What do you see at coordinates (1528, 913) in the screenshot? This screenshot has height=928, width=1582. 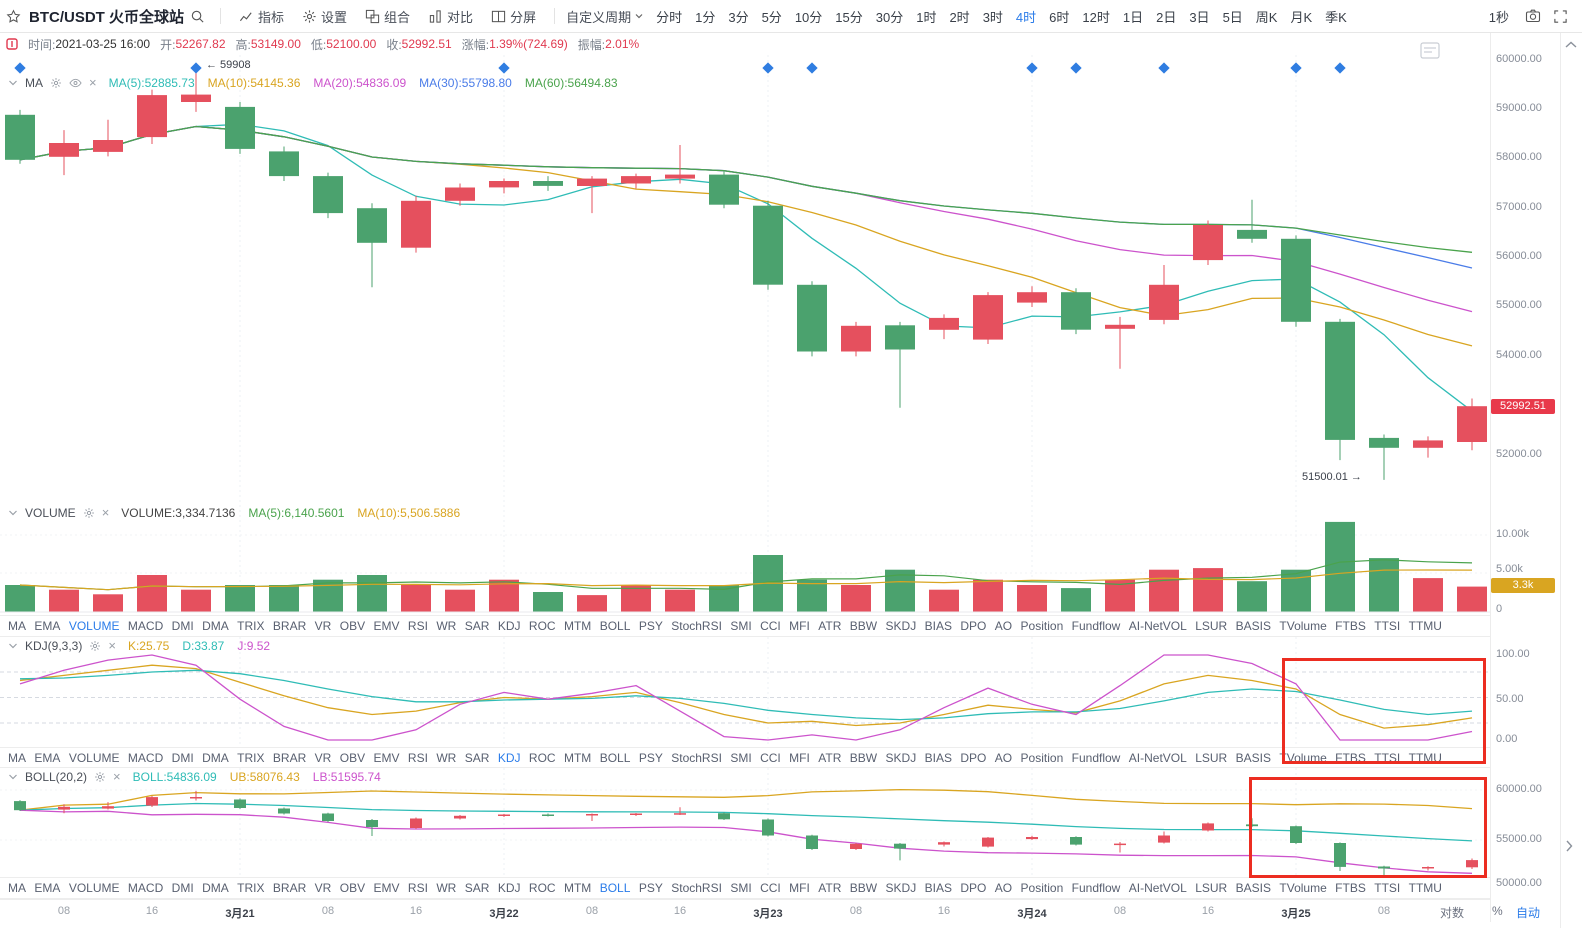 I see `auto-scale-button: 自动` at bounding box center [1528, 913].